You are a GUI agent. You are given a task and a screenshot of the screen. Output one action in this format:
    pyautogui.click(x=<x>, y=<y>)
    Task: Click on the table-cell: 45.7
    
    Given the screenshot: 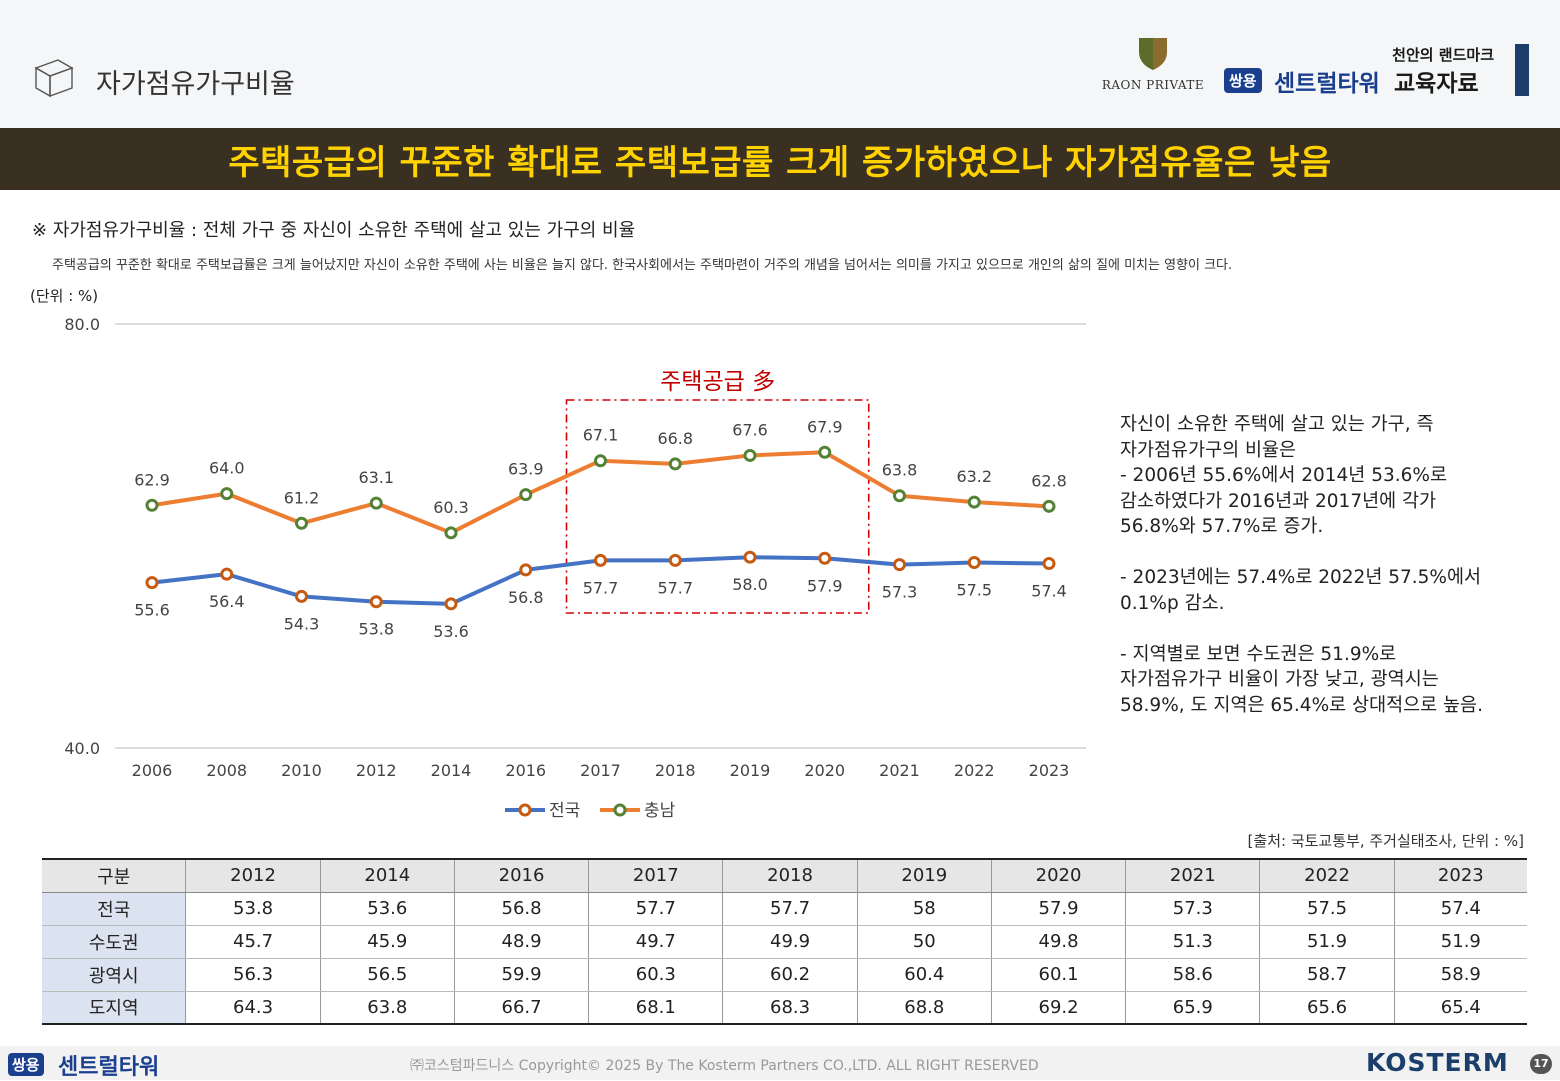 What is the action you would take?
    pyautogui.click(x=253, y=942)
    